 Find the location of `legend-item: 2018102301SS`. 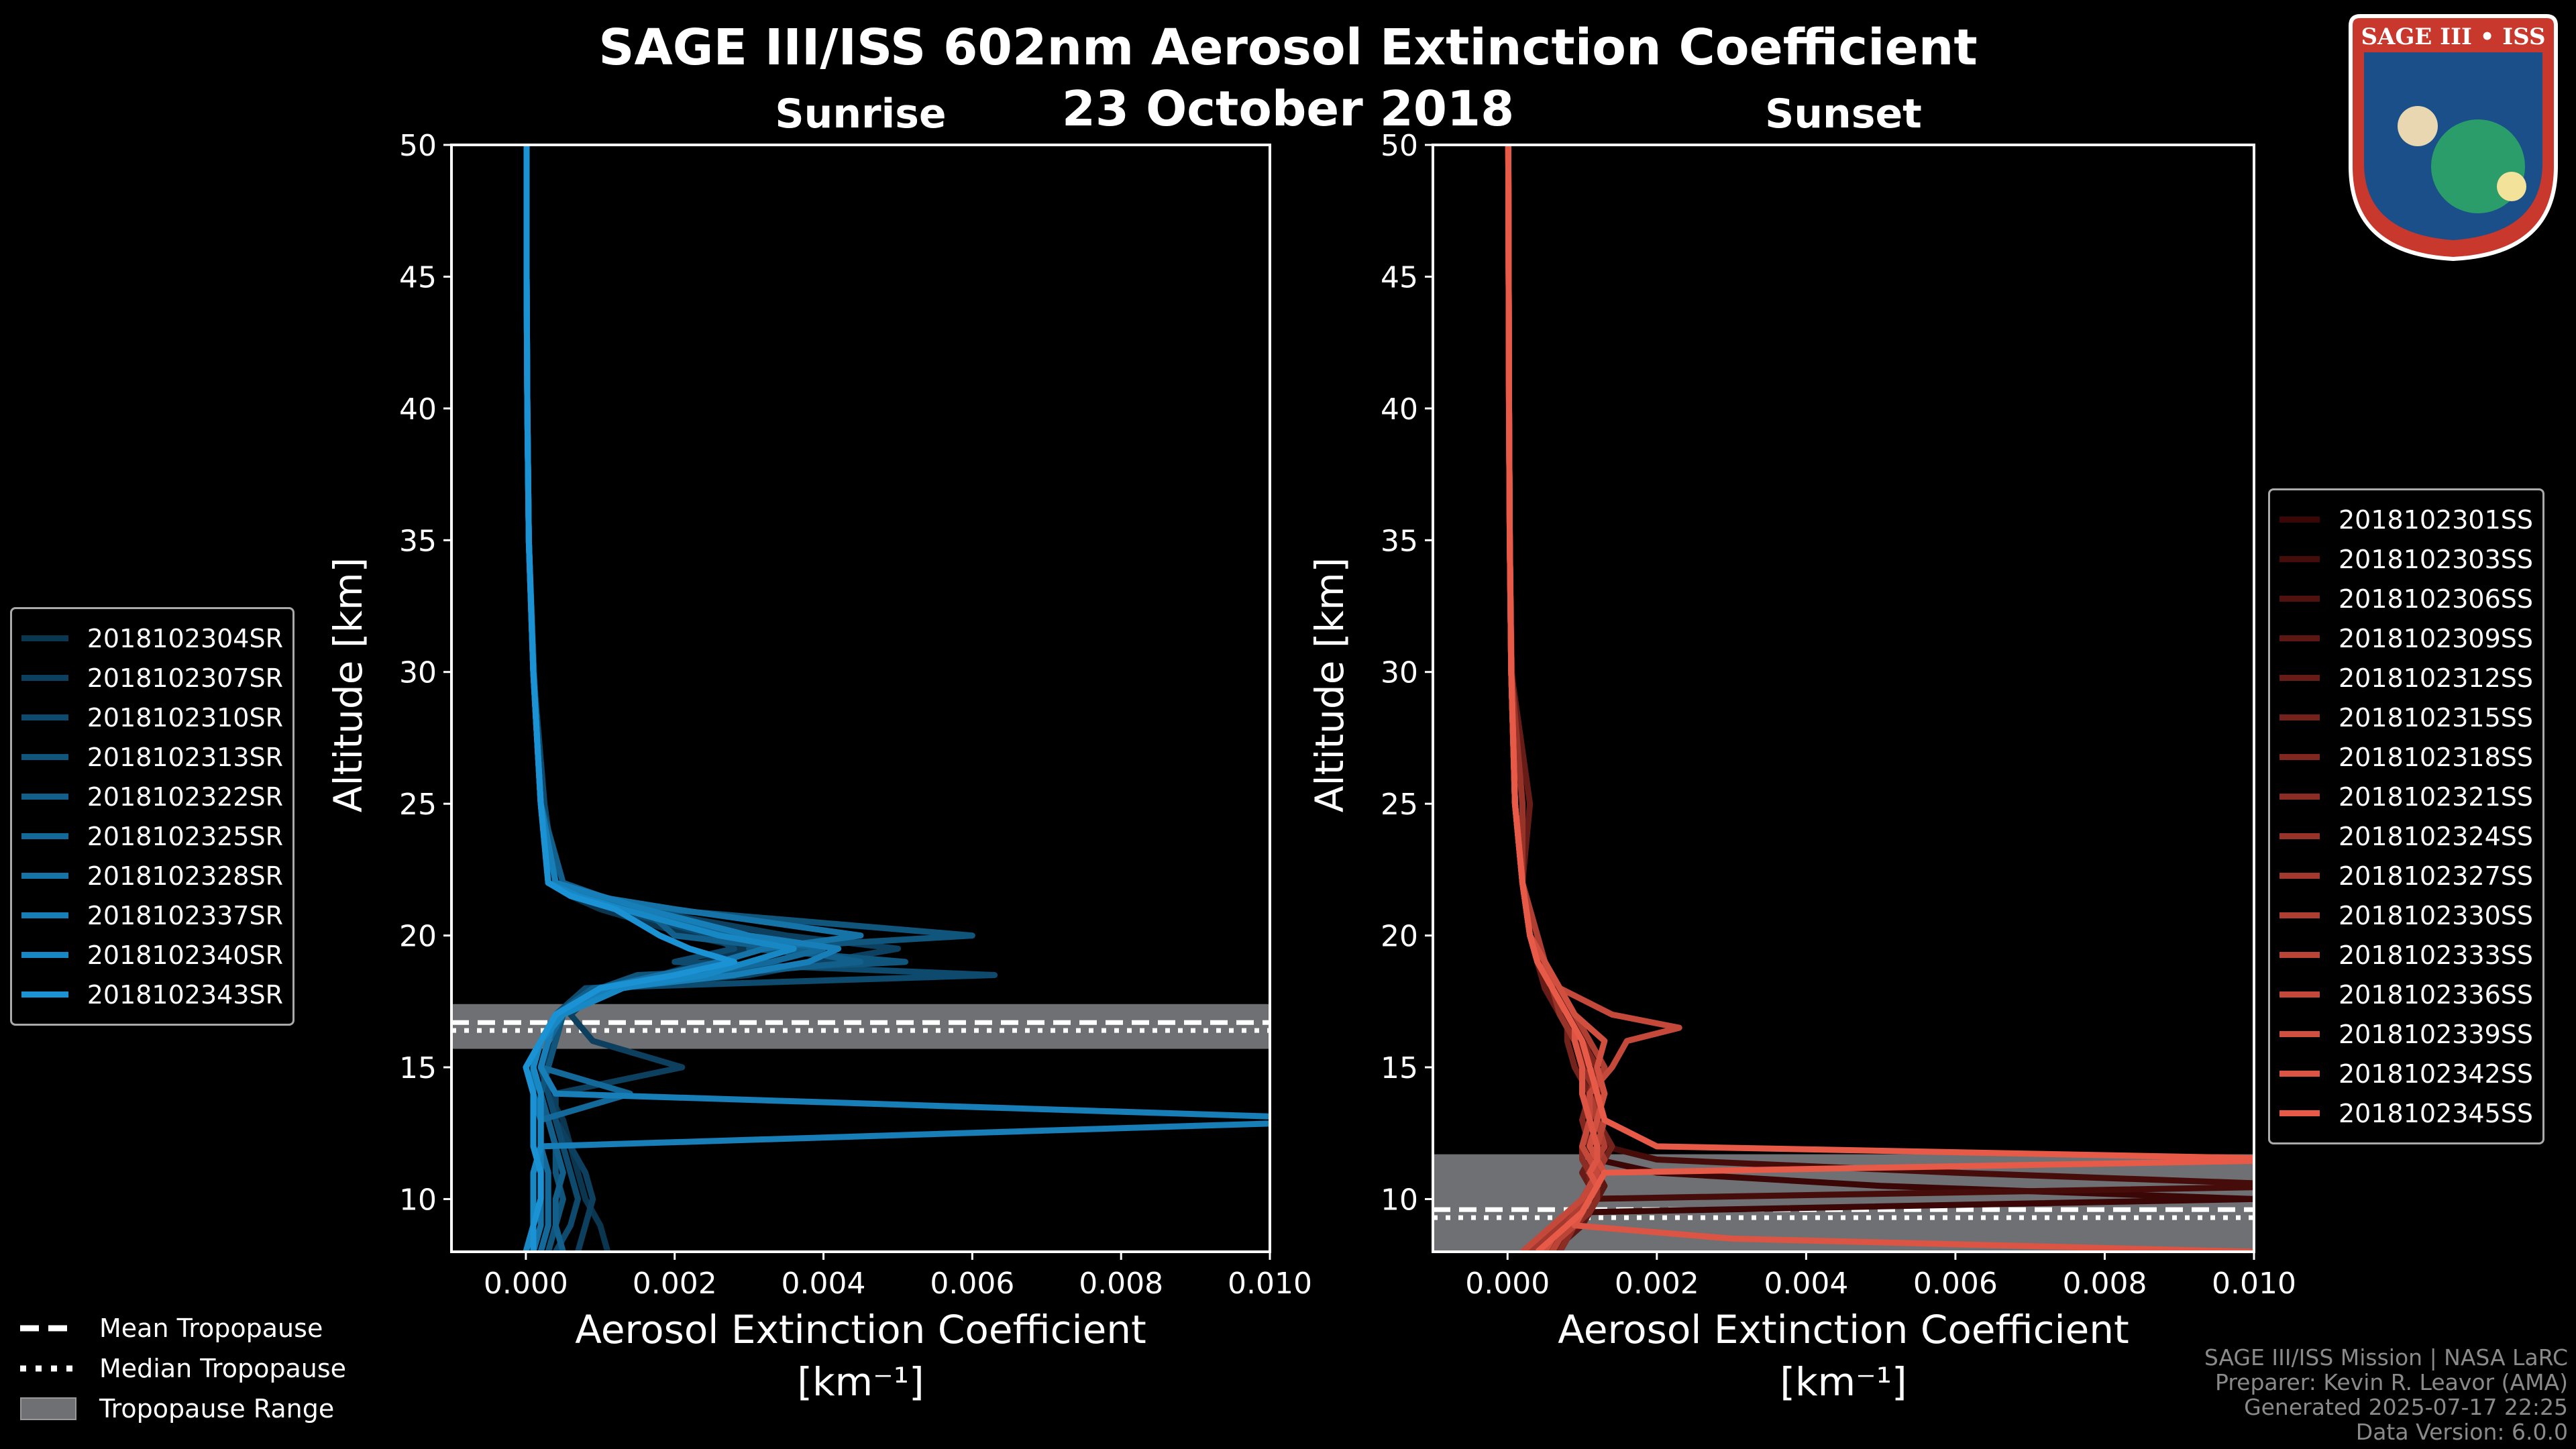

legend-item: 2018102301SS is located at coordinates (2406, 519).